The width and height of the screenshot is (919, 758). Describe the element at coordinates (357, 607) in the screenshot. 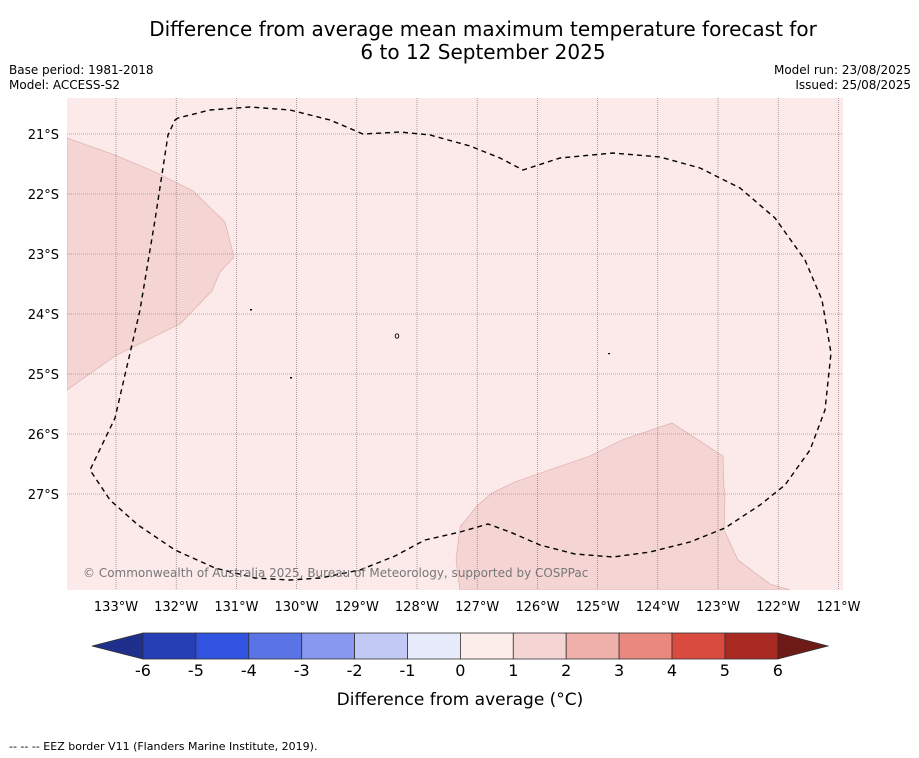

I see `lon-label: 129°W` at that location.